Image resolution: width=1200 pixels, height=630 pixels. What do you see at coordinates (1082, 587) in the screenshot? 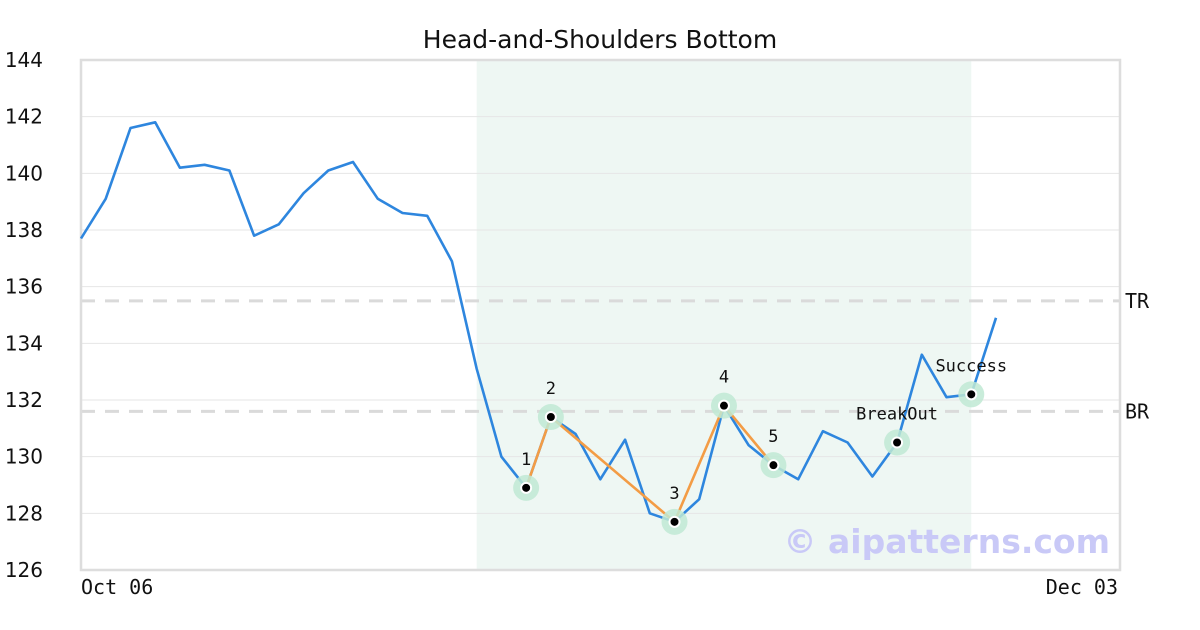
I see `x-tick-label: Dec 03` at bounding box center [1082, 587].